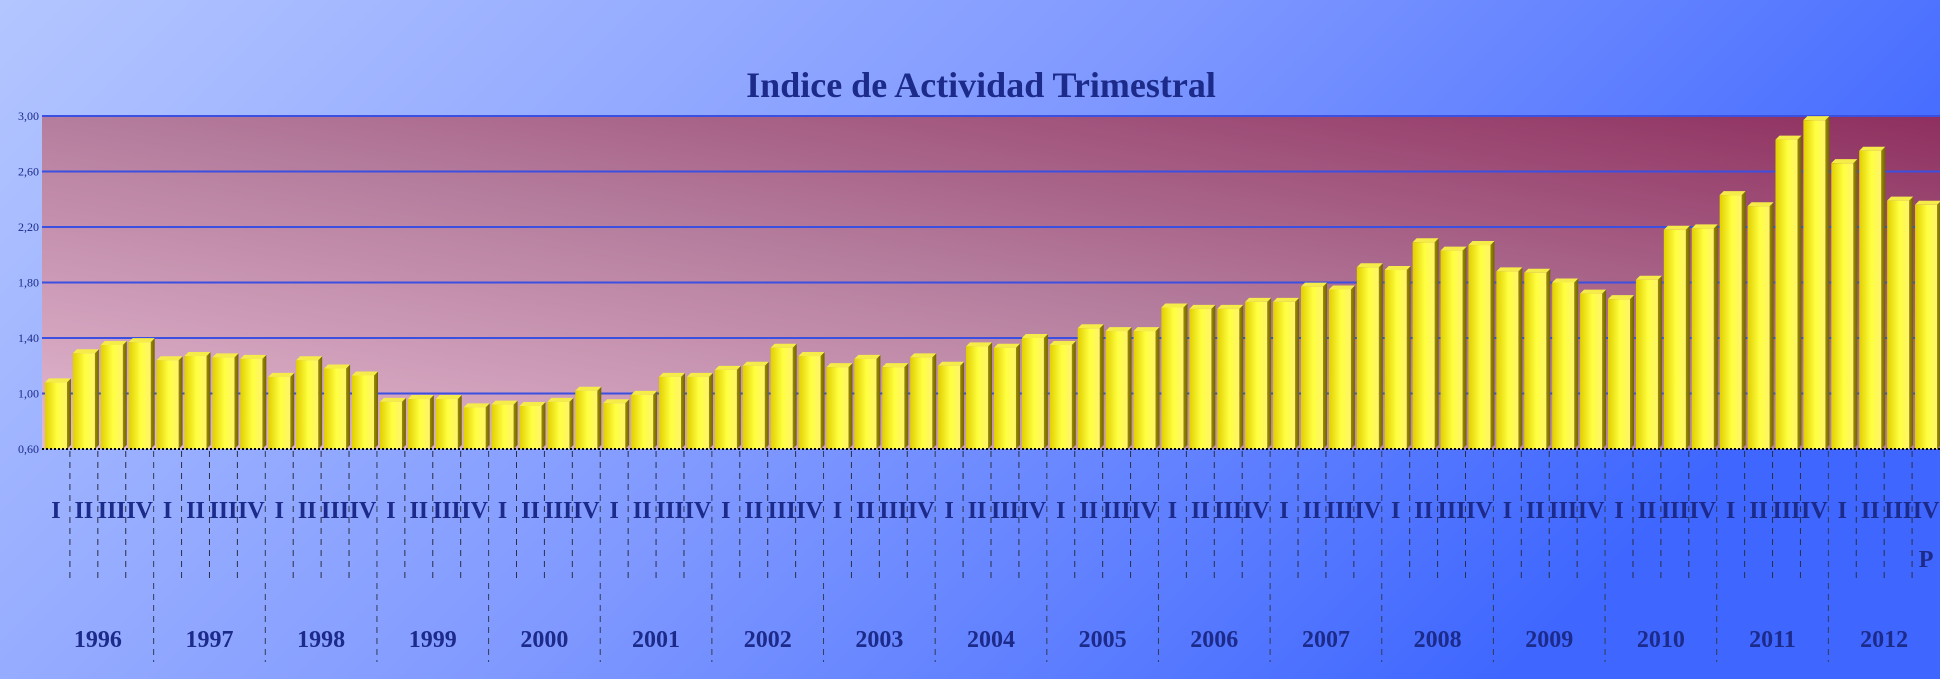 The image size is (1940, 679). What do you see at coordinates (1103, 640) in the screenshot?
I see `x-tick-label-year: 2005` at bounding box center [1103, 640].